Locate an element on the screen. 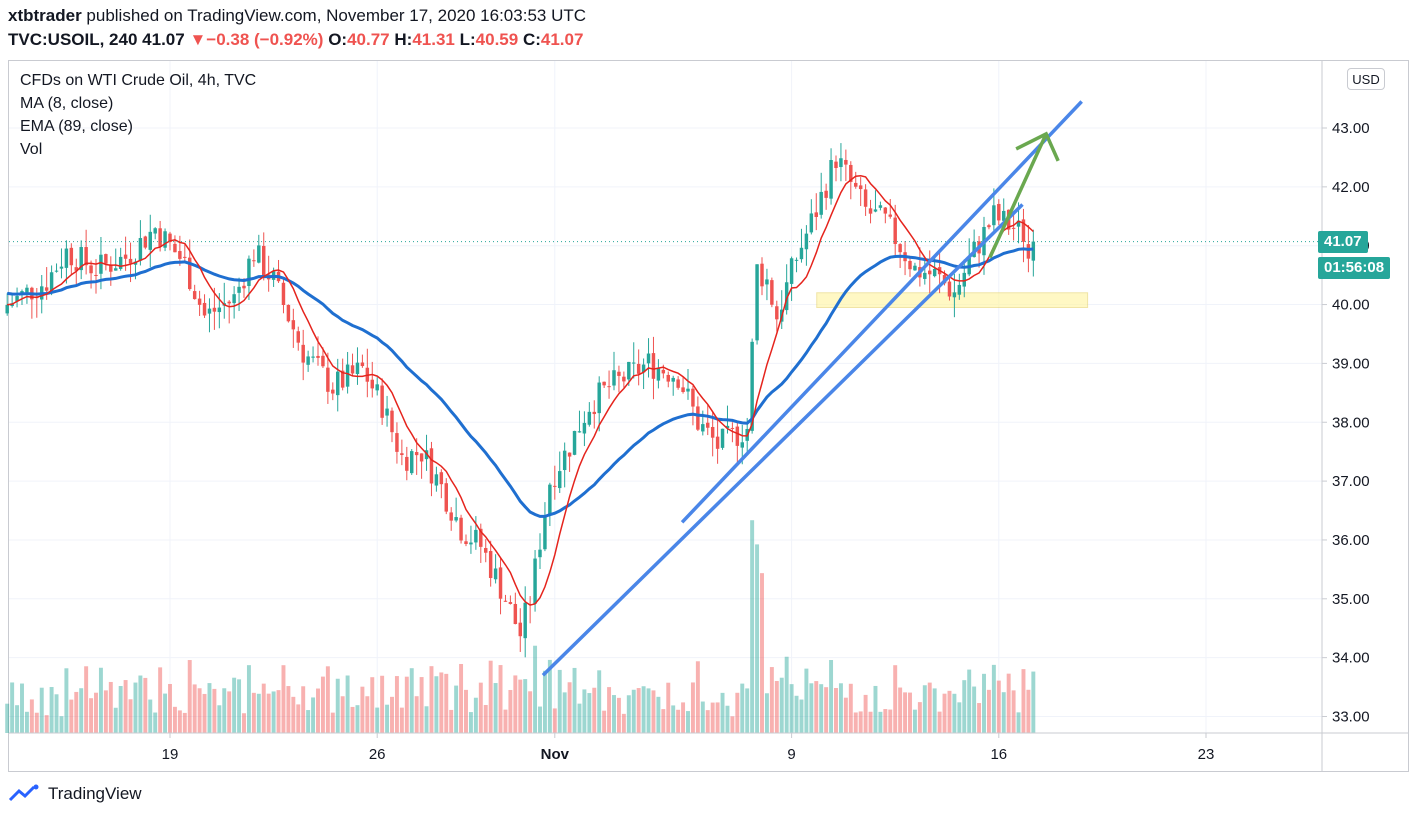 The image size is (1418, 820). low-value: 40.59 is located at coordinates (497, 39).